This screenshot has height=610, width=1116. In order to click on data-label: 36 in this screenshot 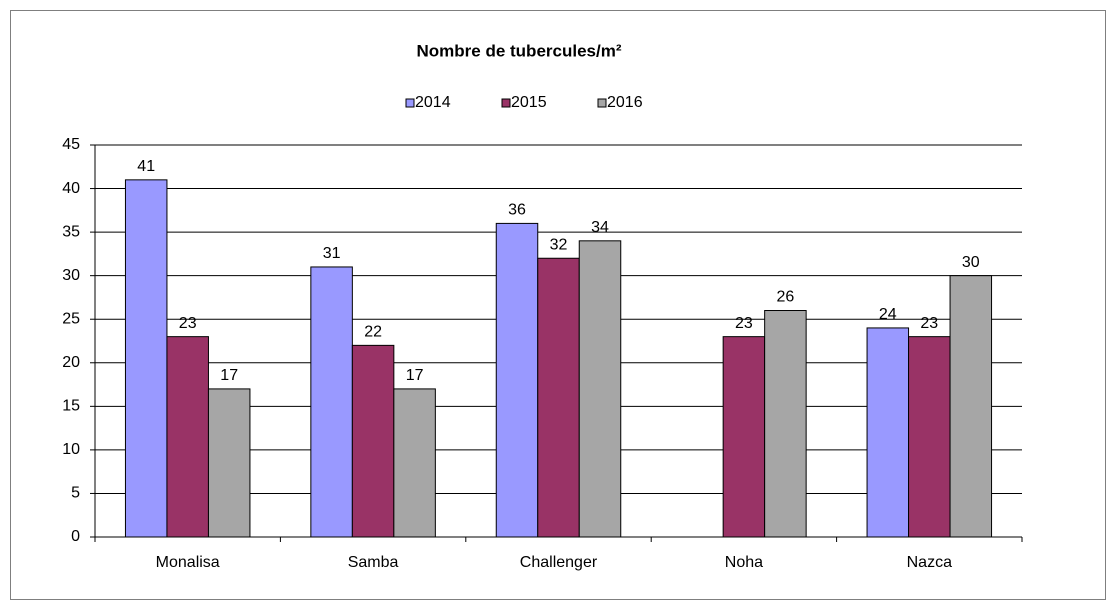, I will do `click(517, 210)`.